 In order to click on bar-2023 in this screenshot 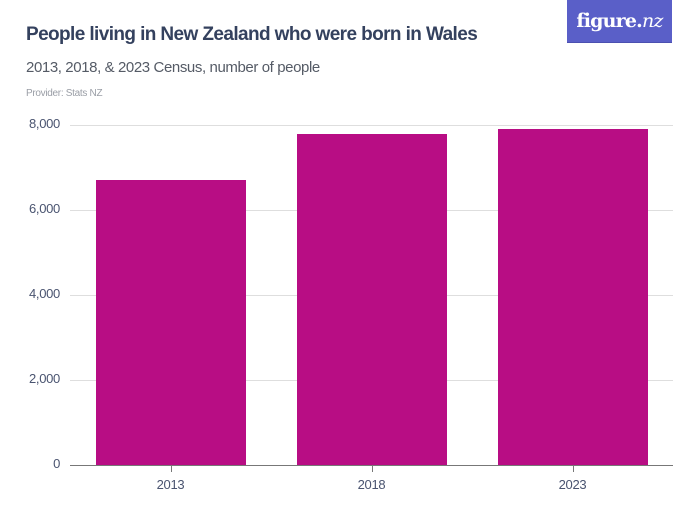, I will do `click(572, 296)`.